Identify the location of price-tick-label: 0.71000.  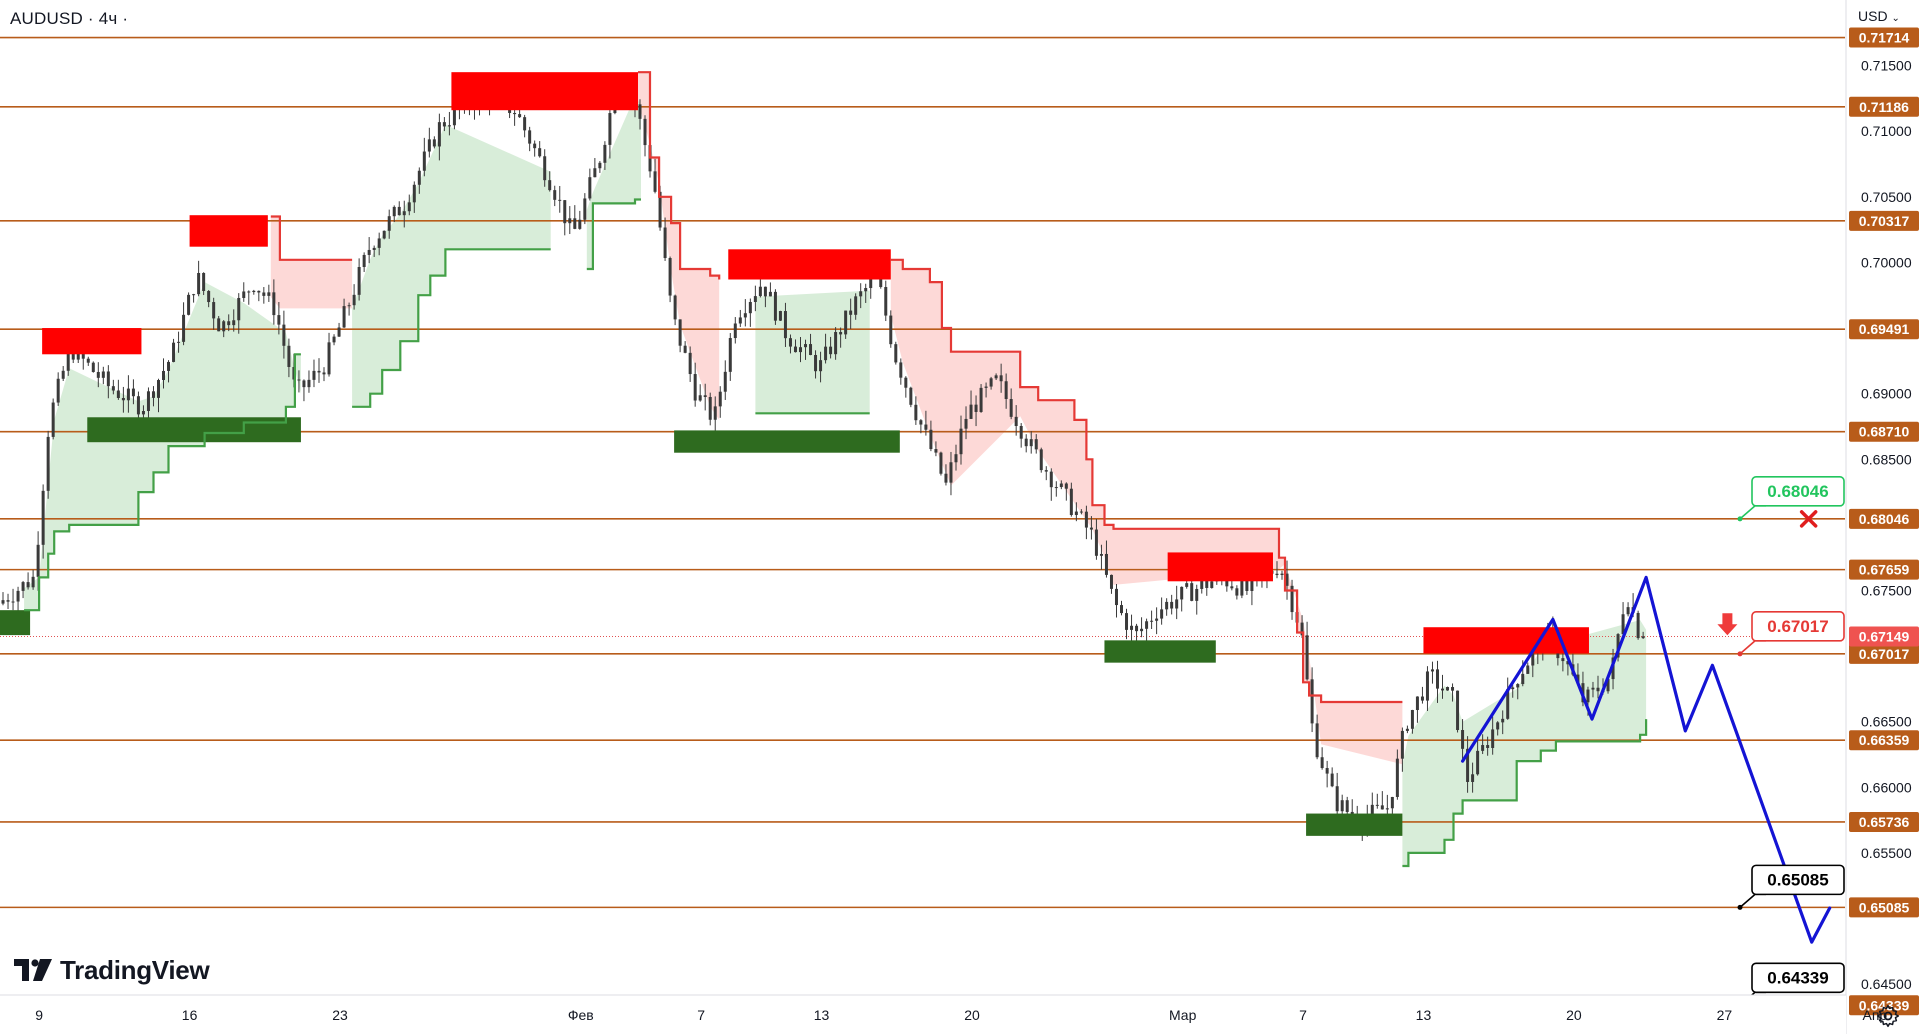
(1886, 131).